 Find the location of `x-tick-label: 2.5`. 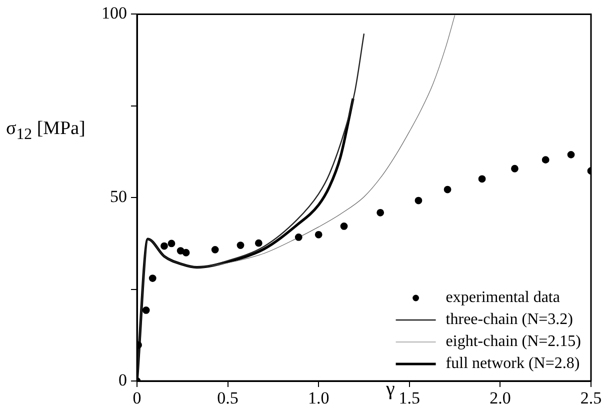

x-tick-label: 2.5 is located at coordinates (591, 398).